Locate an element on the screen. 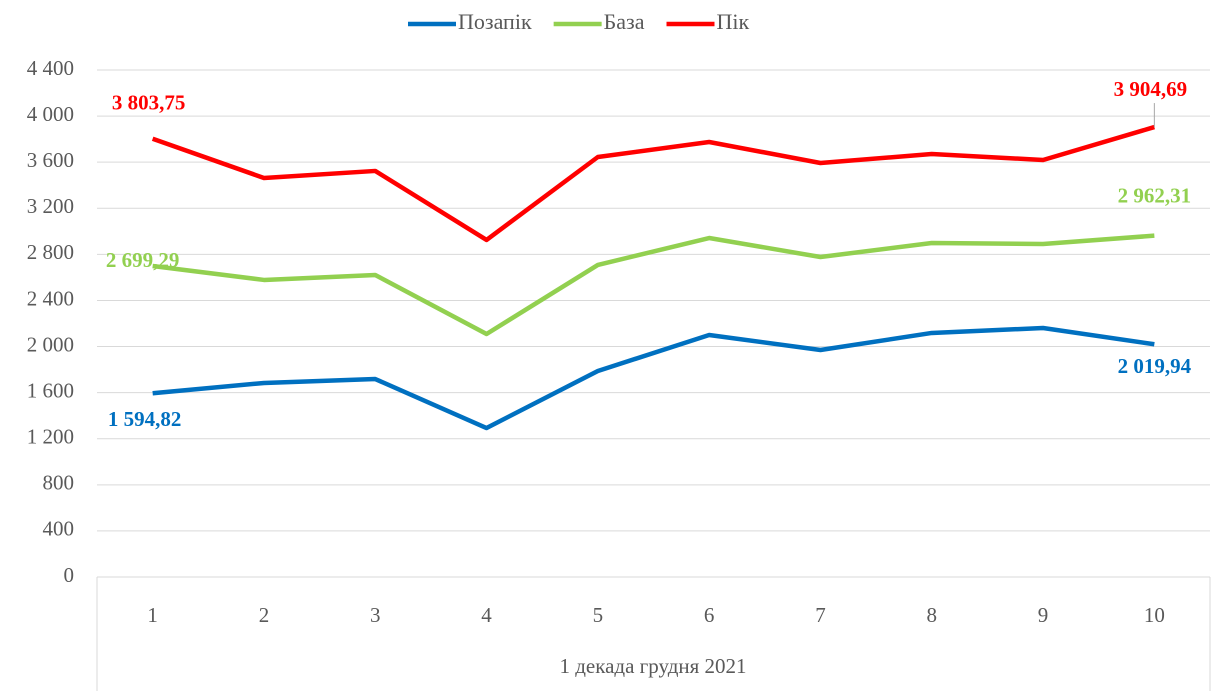 The width and height of the screenshot is (1226, 691). x-axis-label: 1 декада грудня 2021 is located at coordinates (652, 666).